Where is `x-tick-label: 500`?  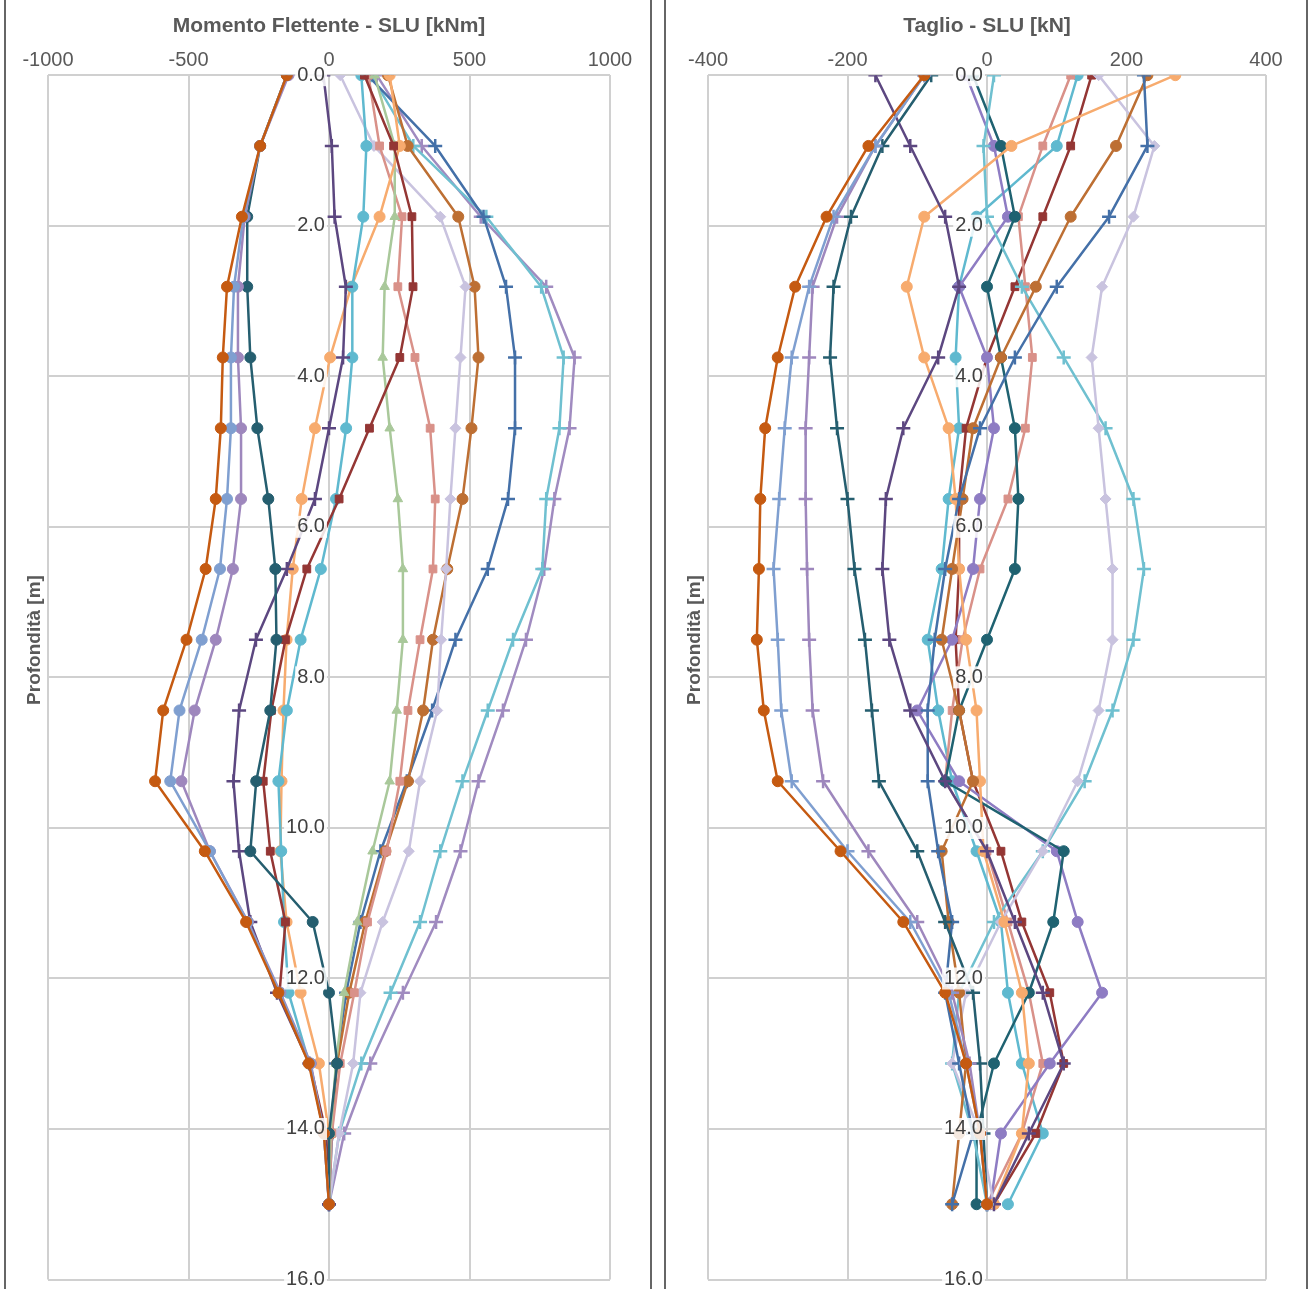 x-tick-label: 500 is located at coordinates (469, 58).